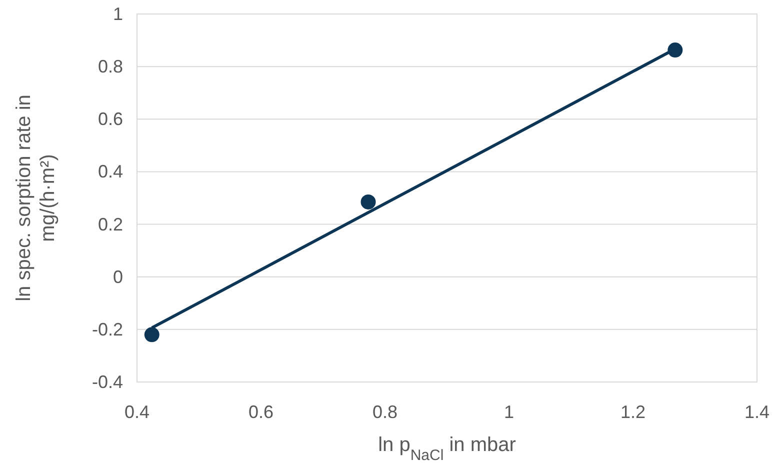 Image resolution: width=773 pixels, height=463 pixels. I want to click on x-axis-title: ln p$_{NaCl}$ in mbar, so click(447, 448).